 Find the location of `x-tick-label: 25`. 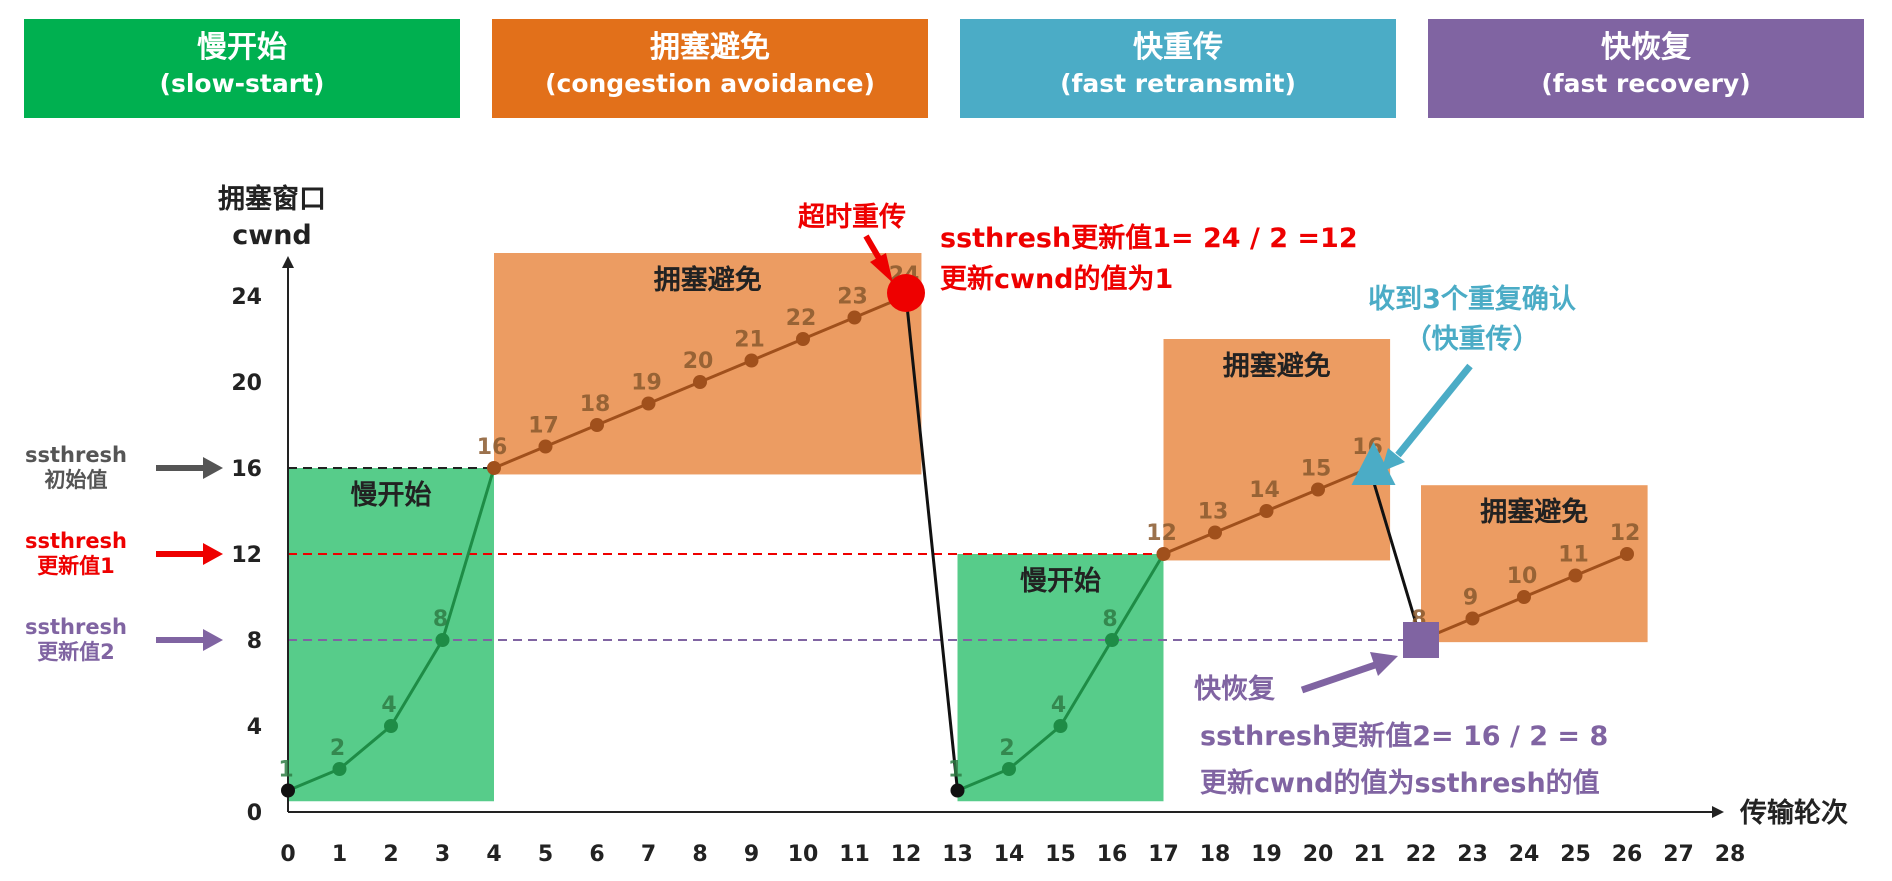

x-tick-label: 25 is located at coordinates (1575, 854).